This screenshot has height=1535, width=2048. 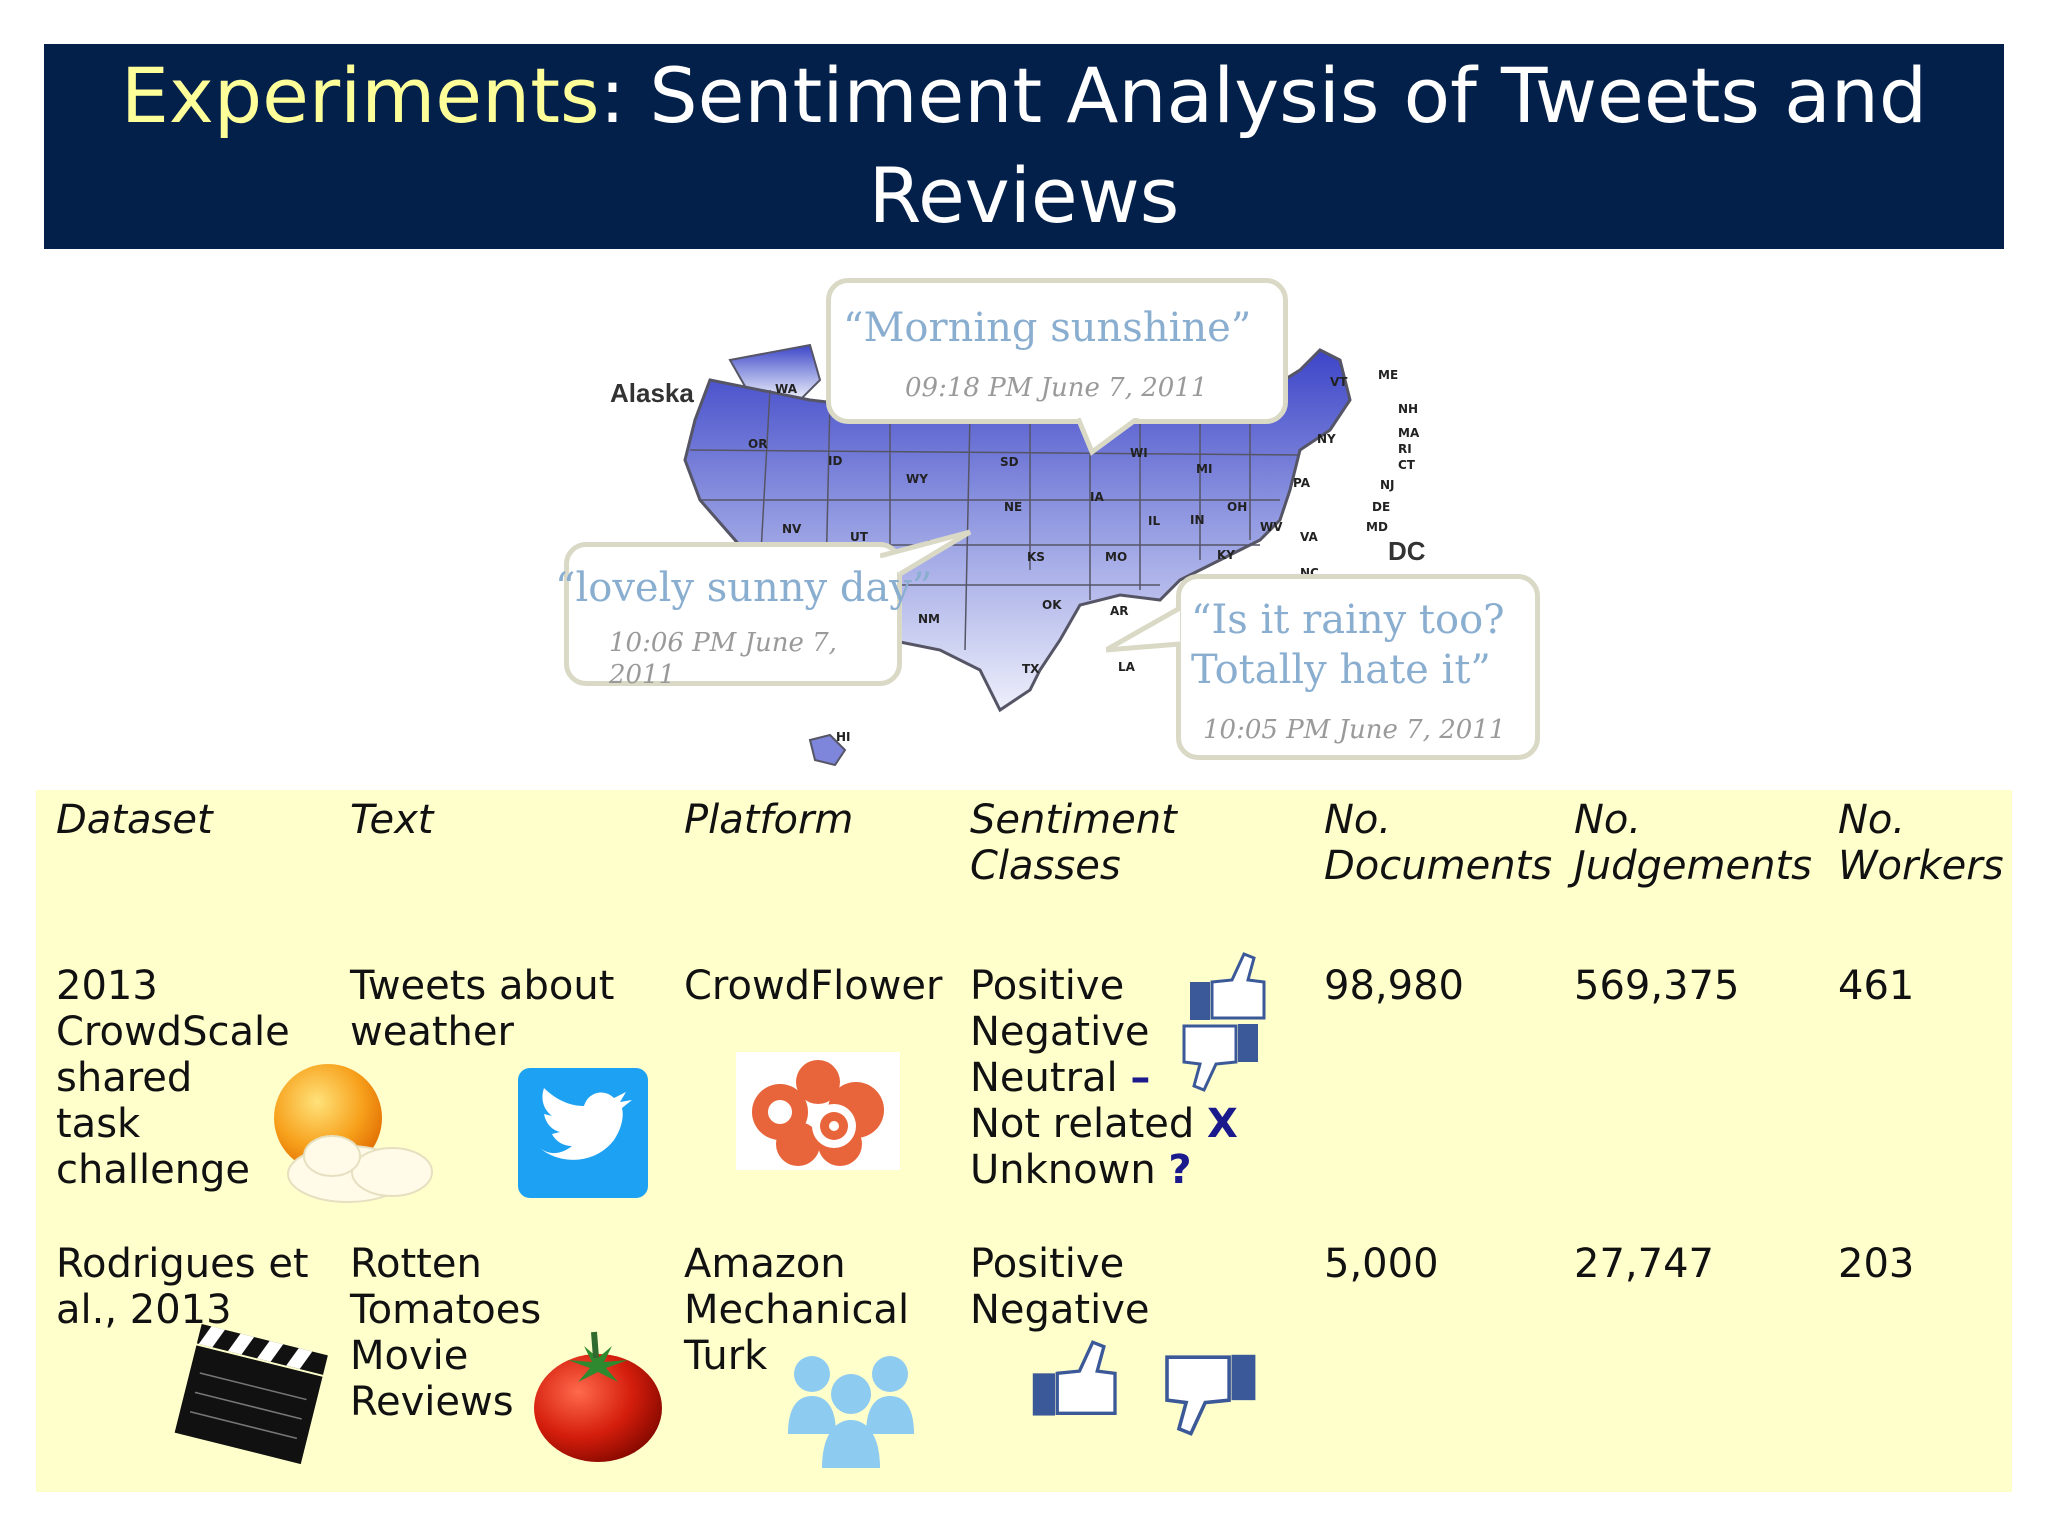 What do you see at coordinates (1408, 409) in the screenshot?
I see `state-code: NH` at bounding box center [1408, 409].